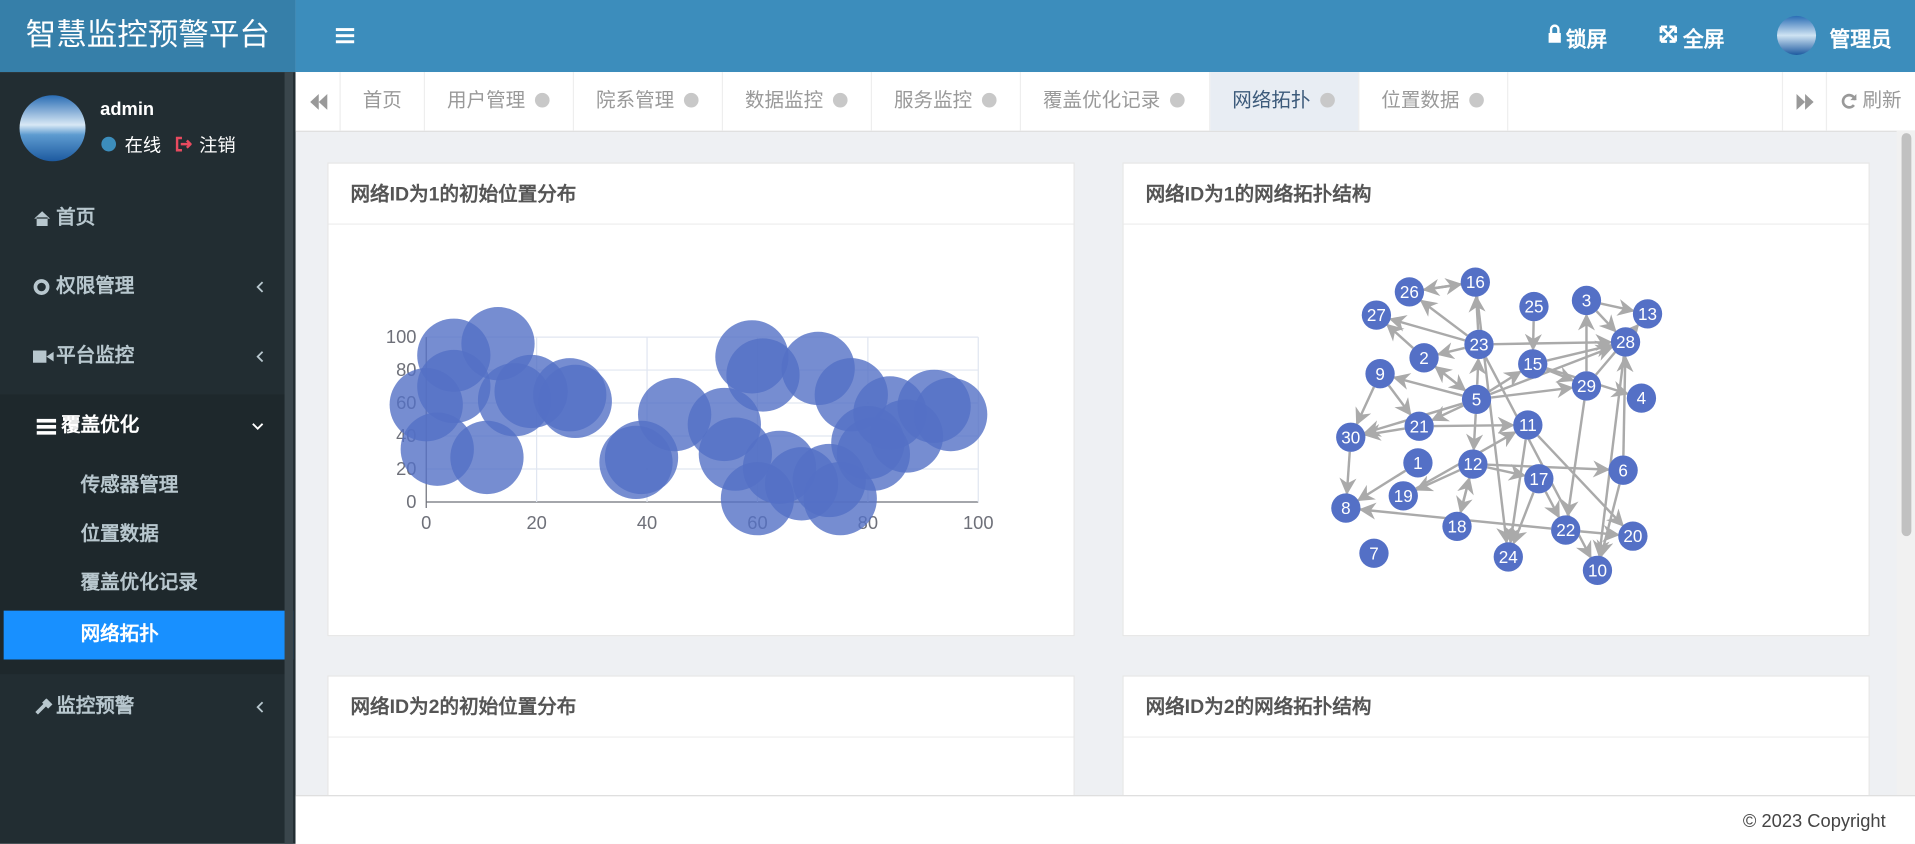  I want to click on tab: 服务监控, so click(947, 101).